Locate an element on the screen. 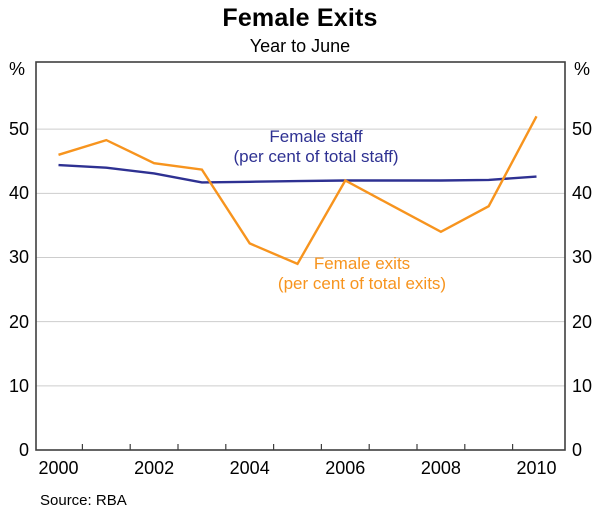  y-axis-label-left: 40 is located at coordinates (18, 193).